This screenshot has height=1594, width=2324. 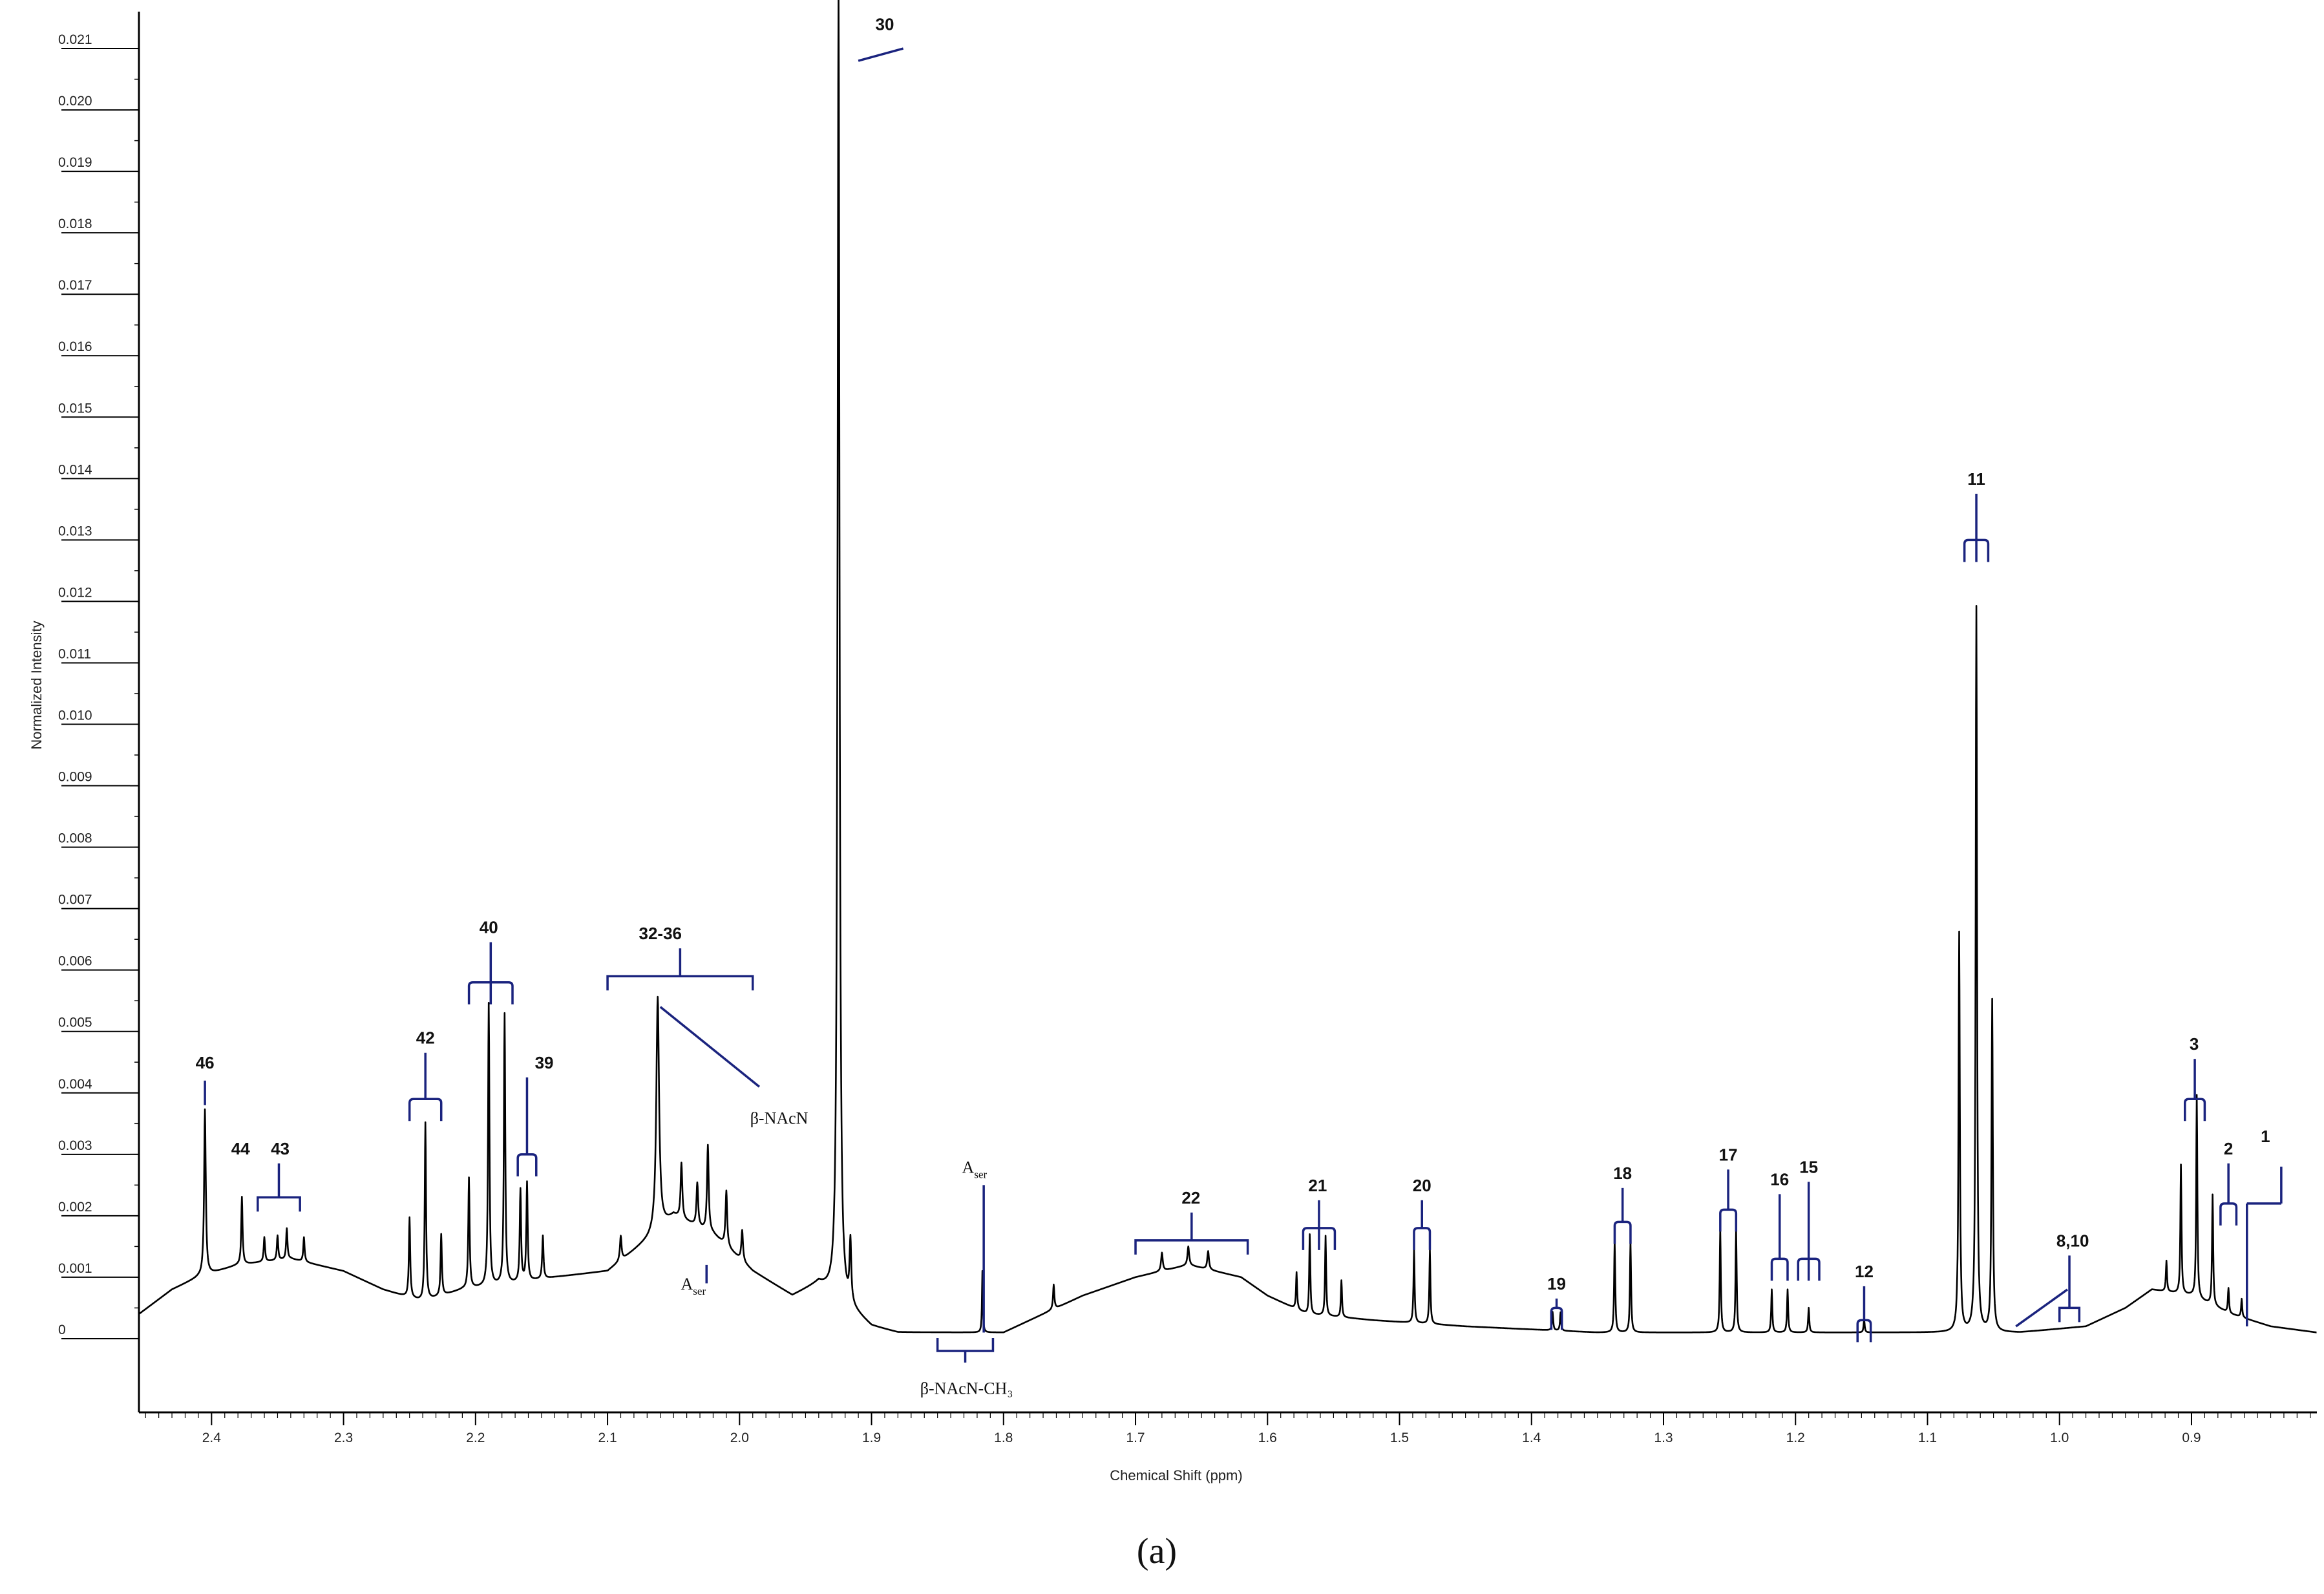 What do you see at coordinates (1191, 1221) in the screenshot?
I see `peak-annotation: 22` at bounding box center [1191, 1221].